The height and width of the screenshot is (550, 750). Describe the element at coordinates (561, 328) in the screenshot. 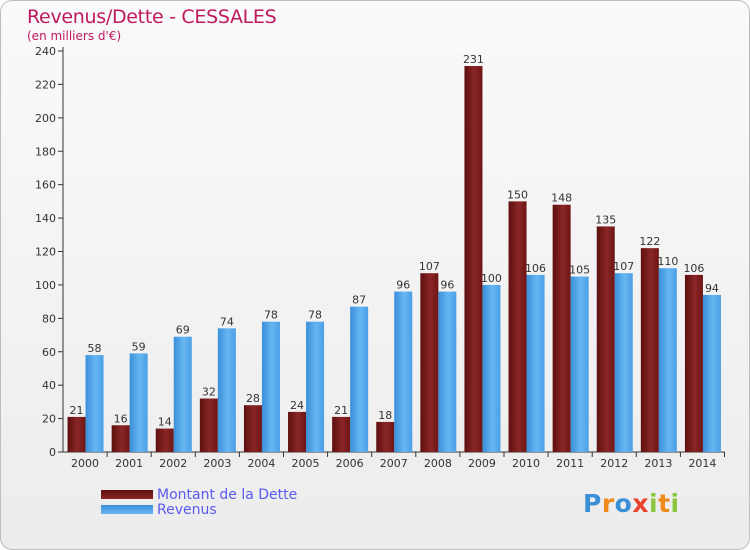

I see `bar-debt-2011` at that location.